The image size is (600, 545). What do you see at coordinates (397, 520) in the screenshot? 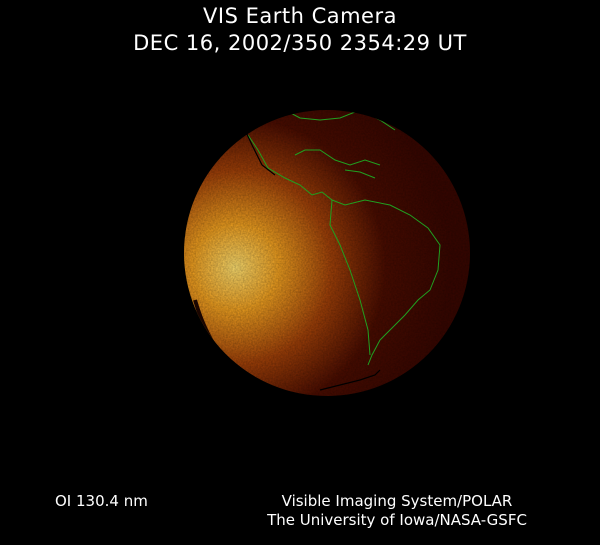
I see `credit-label: The University of Iowa/NASA-GSFC` at bounding box center [397, 520].